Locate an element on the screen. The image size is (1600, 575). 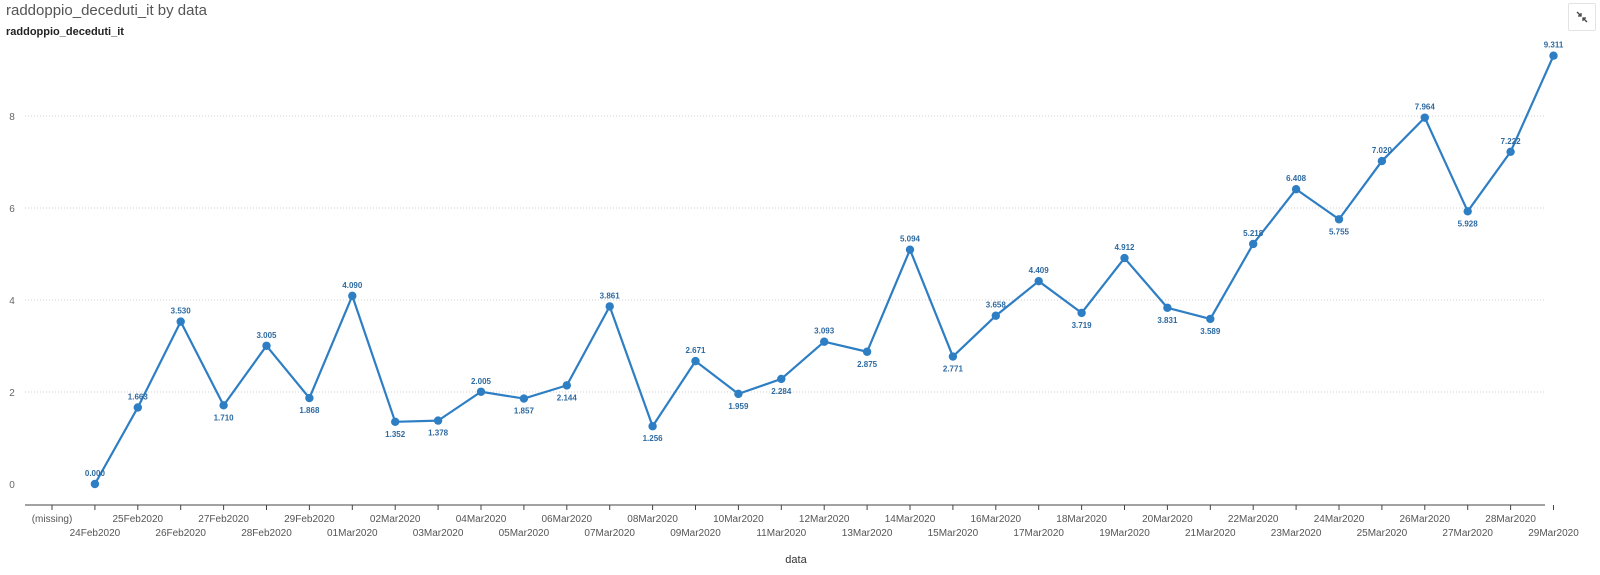
x-tick-label: 08Mar2020 is located at coordinates (652, 519).